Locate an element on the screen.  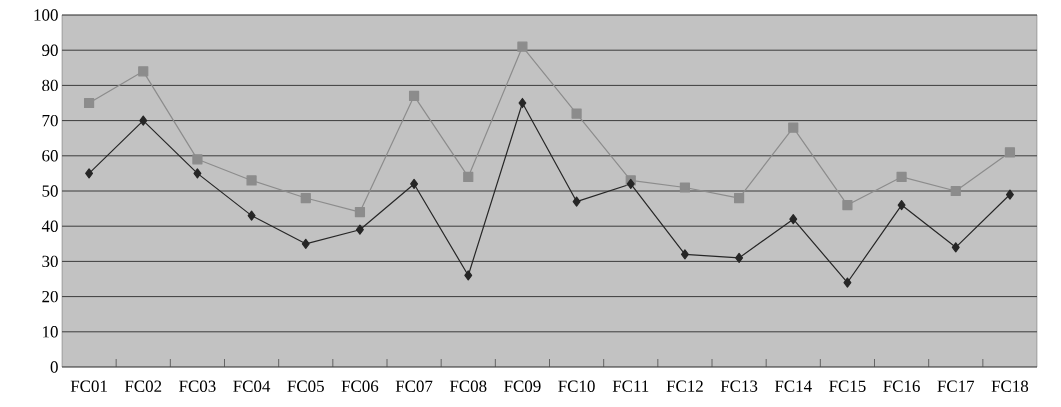
x-tick-label: FC12 is located at coordinates (684, 386).